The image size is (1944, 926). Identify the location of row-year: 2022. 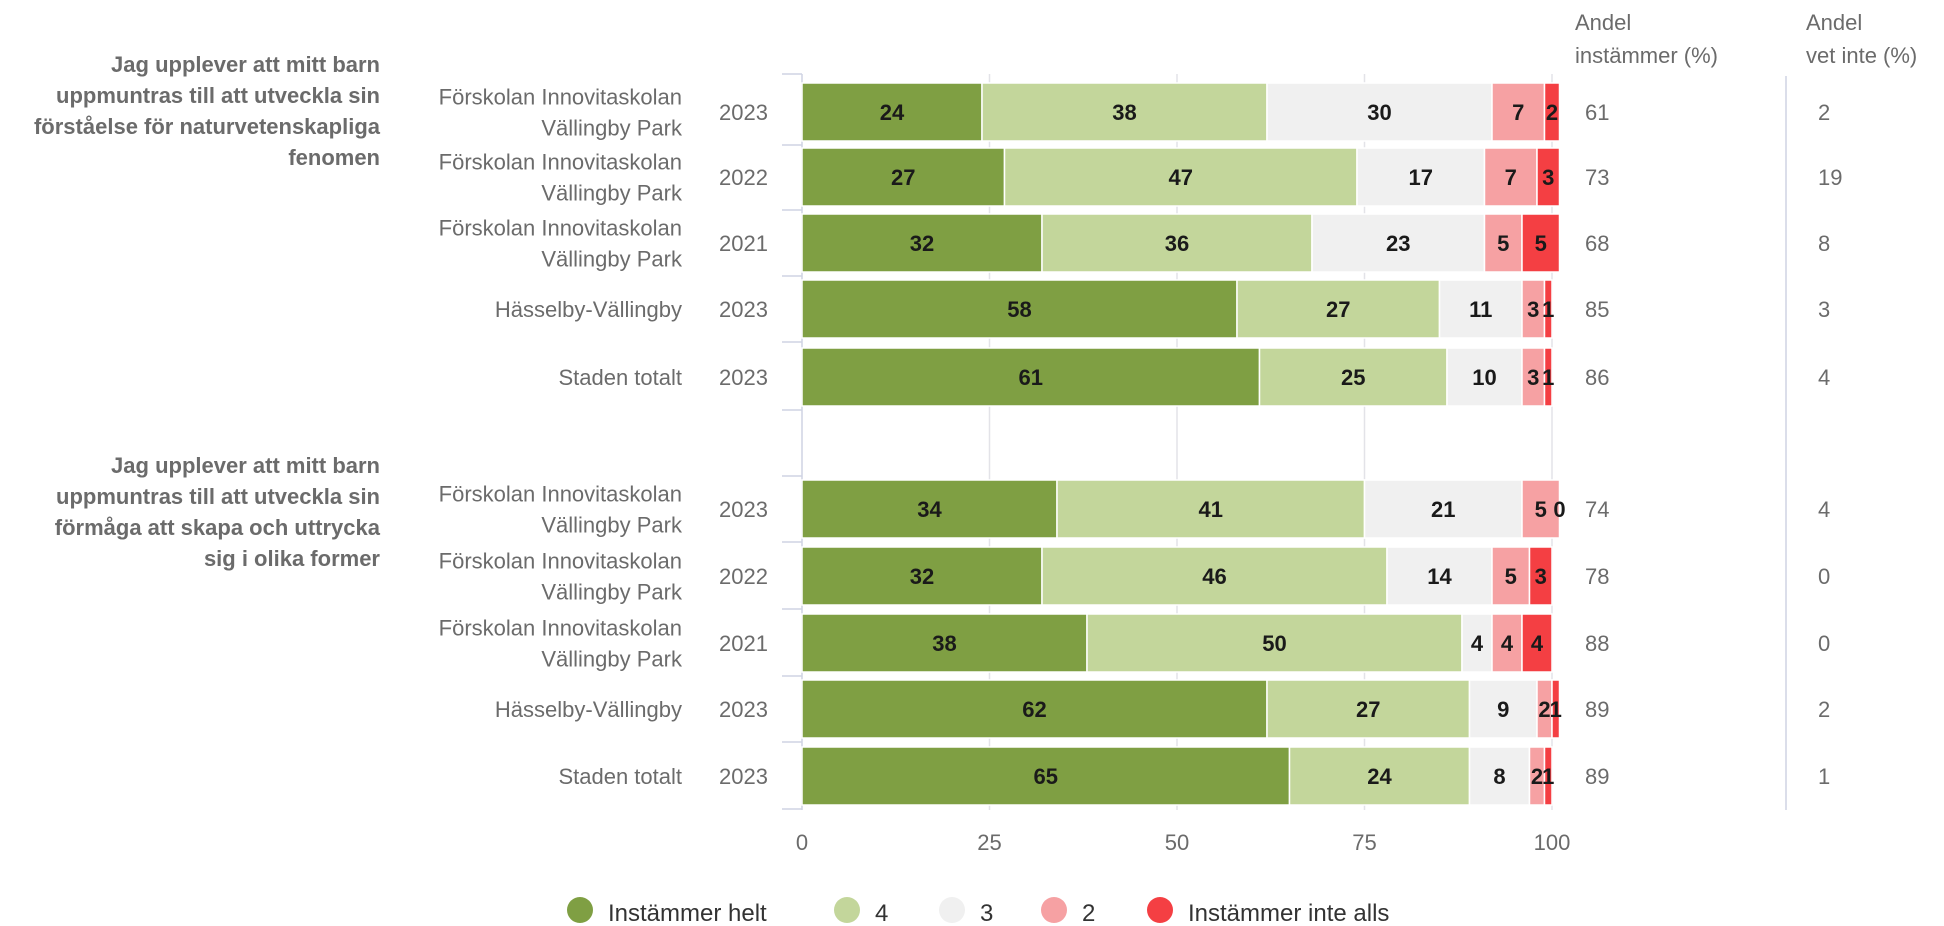
(743, 576).